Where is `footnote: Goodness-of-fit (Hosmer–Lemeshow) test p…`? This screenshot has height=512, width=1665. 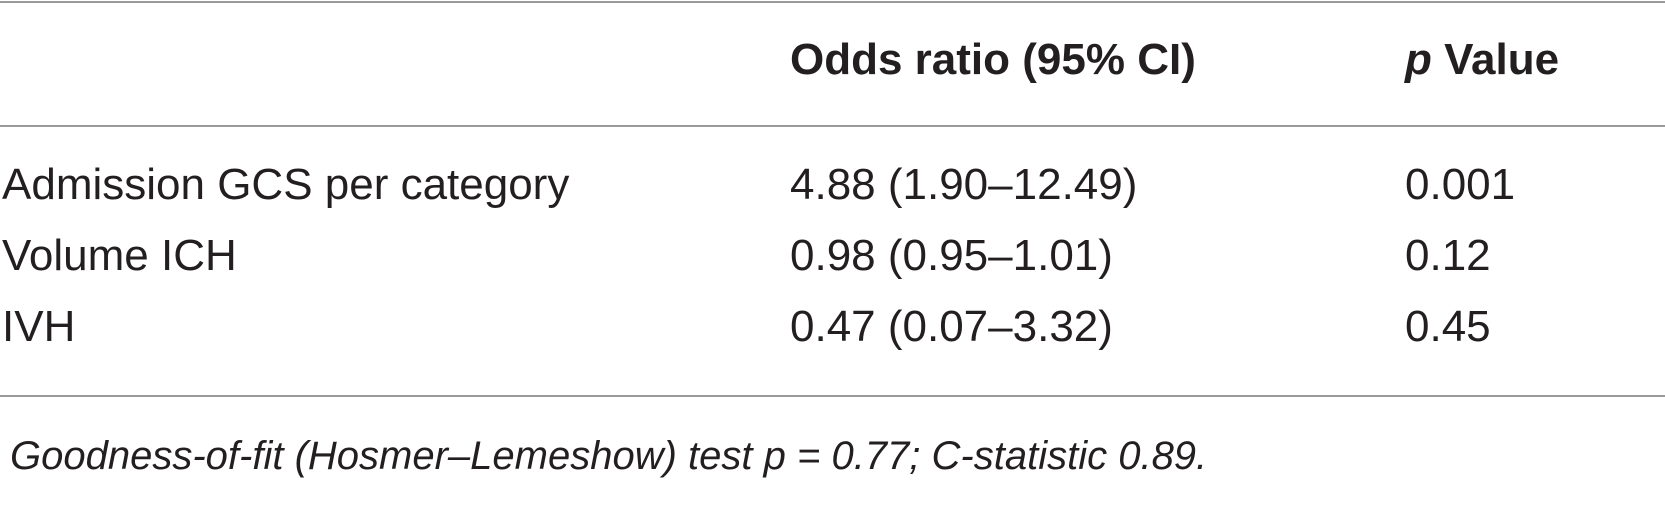
footnote: Goodness-of-fit (Hosmer–Lemeshow) test p… is located at coordinates (609, 456).